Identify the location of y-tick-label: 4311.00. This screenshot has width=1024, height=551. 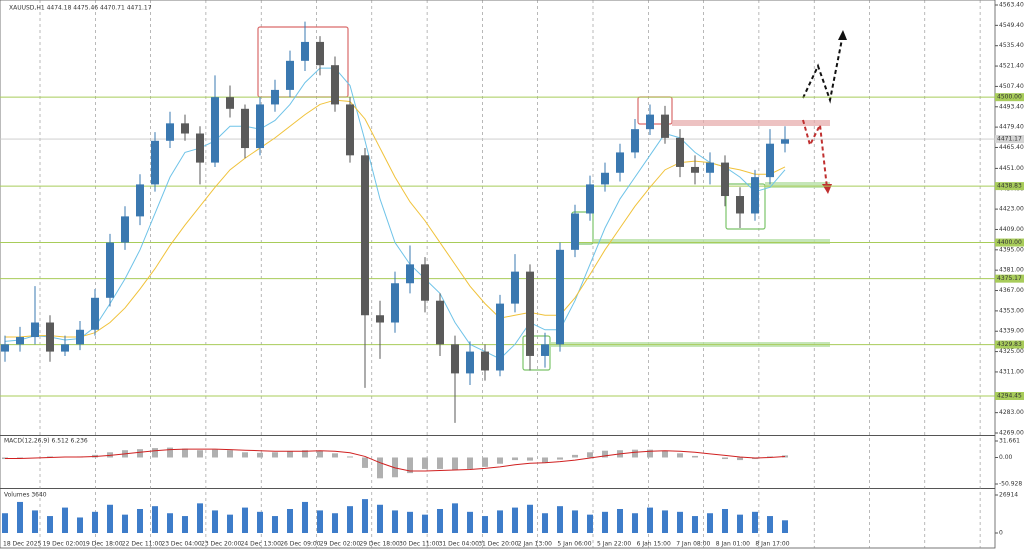
(1011, 371).